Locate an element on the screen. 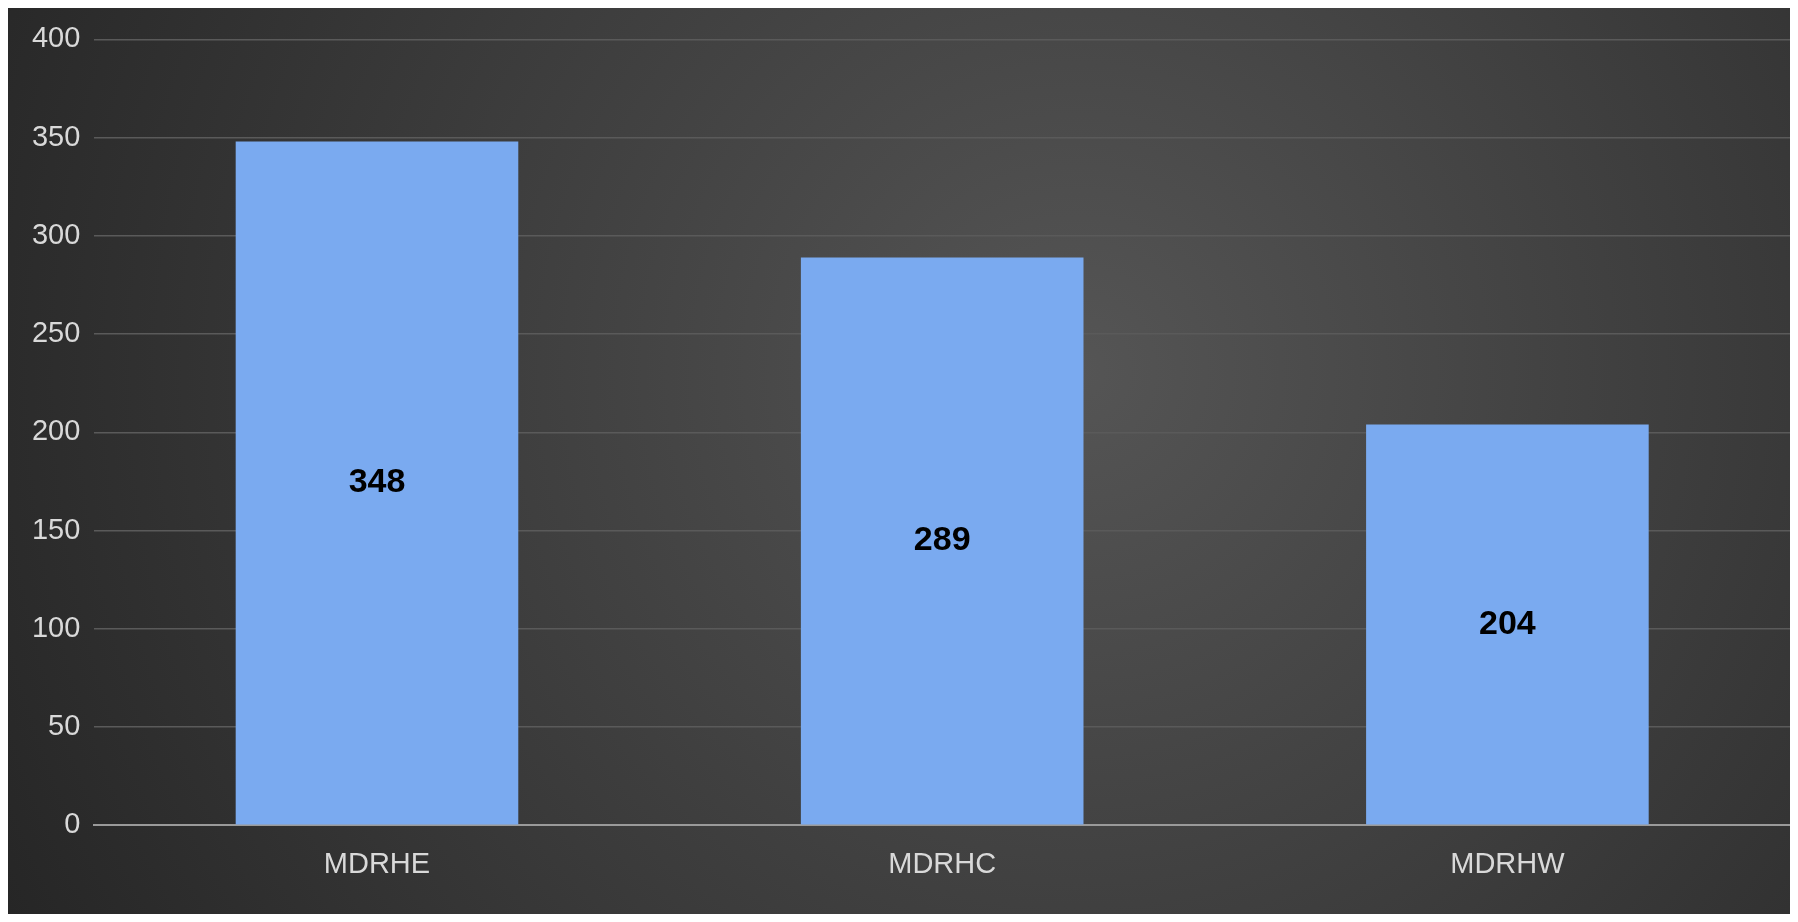  y-tick-label: 250 is located at coordinates (56, 332).